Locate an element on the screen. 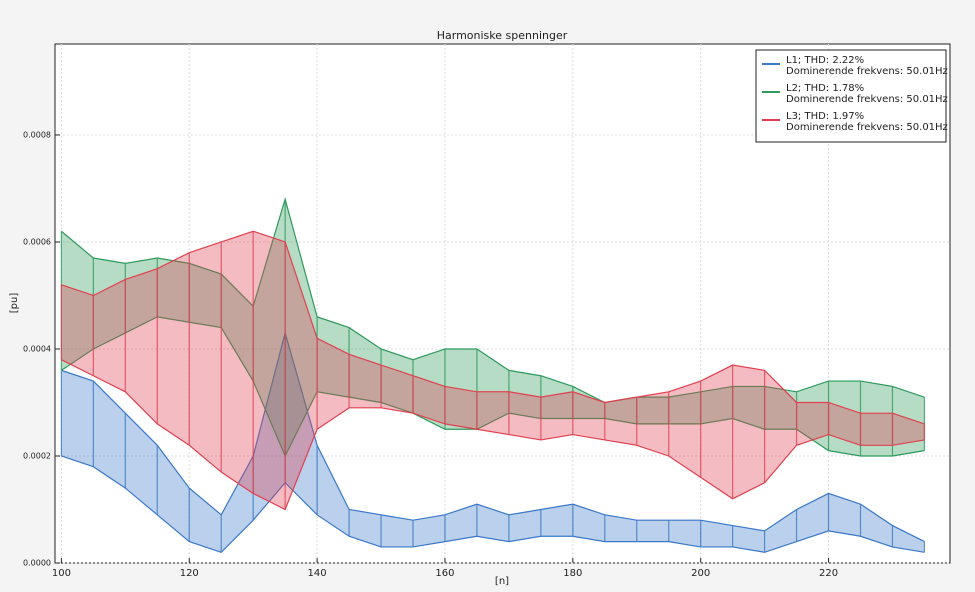 This screenshot has height=592, width=975. legend-label: L2; THD: 1.78% is located at coordinates (825, 88).